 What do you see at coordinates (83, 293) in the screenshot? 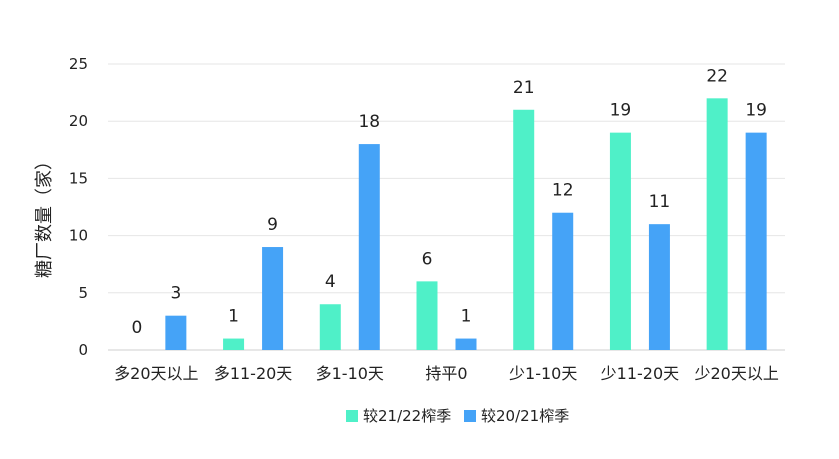
I see `y-tick-label: 5` at bounding box center [83, 293].